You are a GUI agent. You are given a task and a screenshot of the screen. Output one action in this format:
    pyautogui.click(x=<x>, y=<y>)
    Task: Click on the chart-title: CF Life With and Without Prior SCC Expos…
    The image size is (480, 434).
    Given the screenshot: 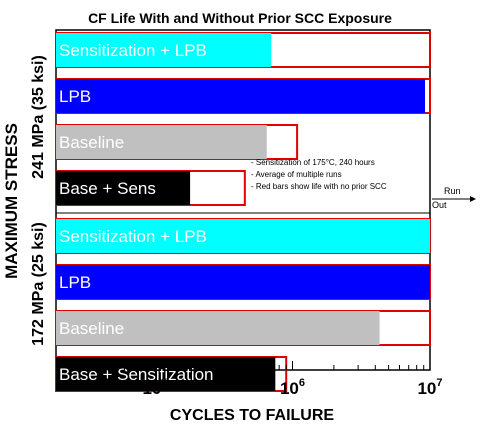 What is the action you would take?
    pyautogui.click(x=240, y=18)
    